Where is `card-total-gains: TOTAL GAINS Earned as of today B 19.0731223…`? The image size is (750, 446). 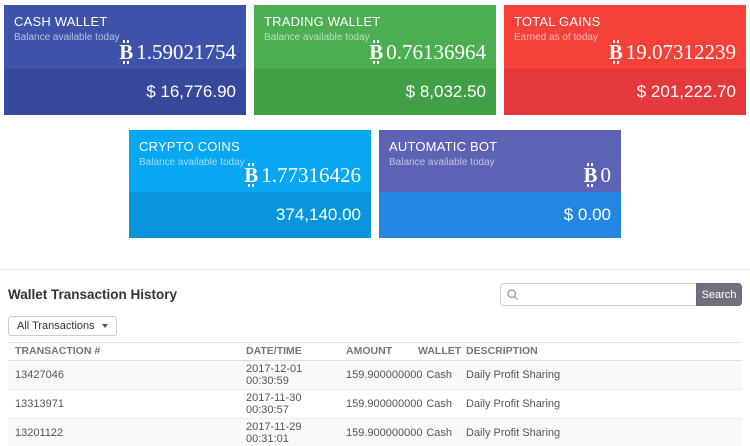
card-total-gains: TOTAL GAINS Earned as of today B 19.0731223… is located at coordinates (625, 60).